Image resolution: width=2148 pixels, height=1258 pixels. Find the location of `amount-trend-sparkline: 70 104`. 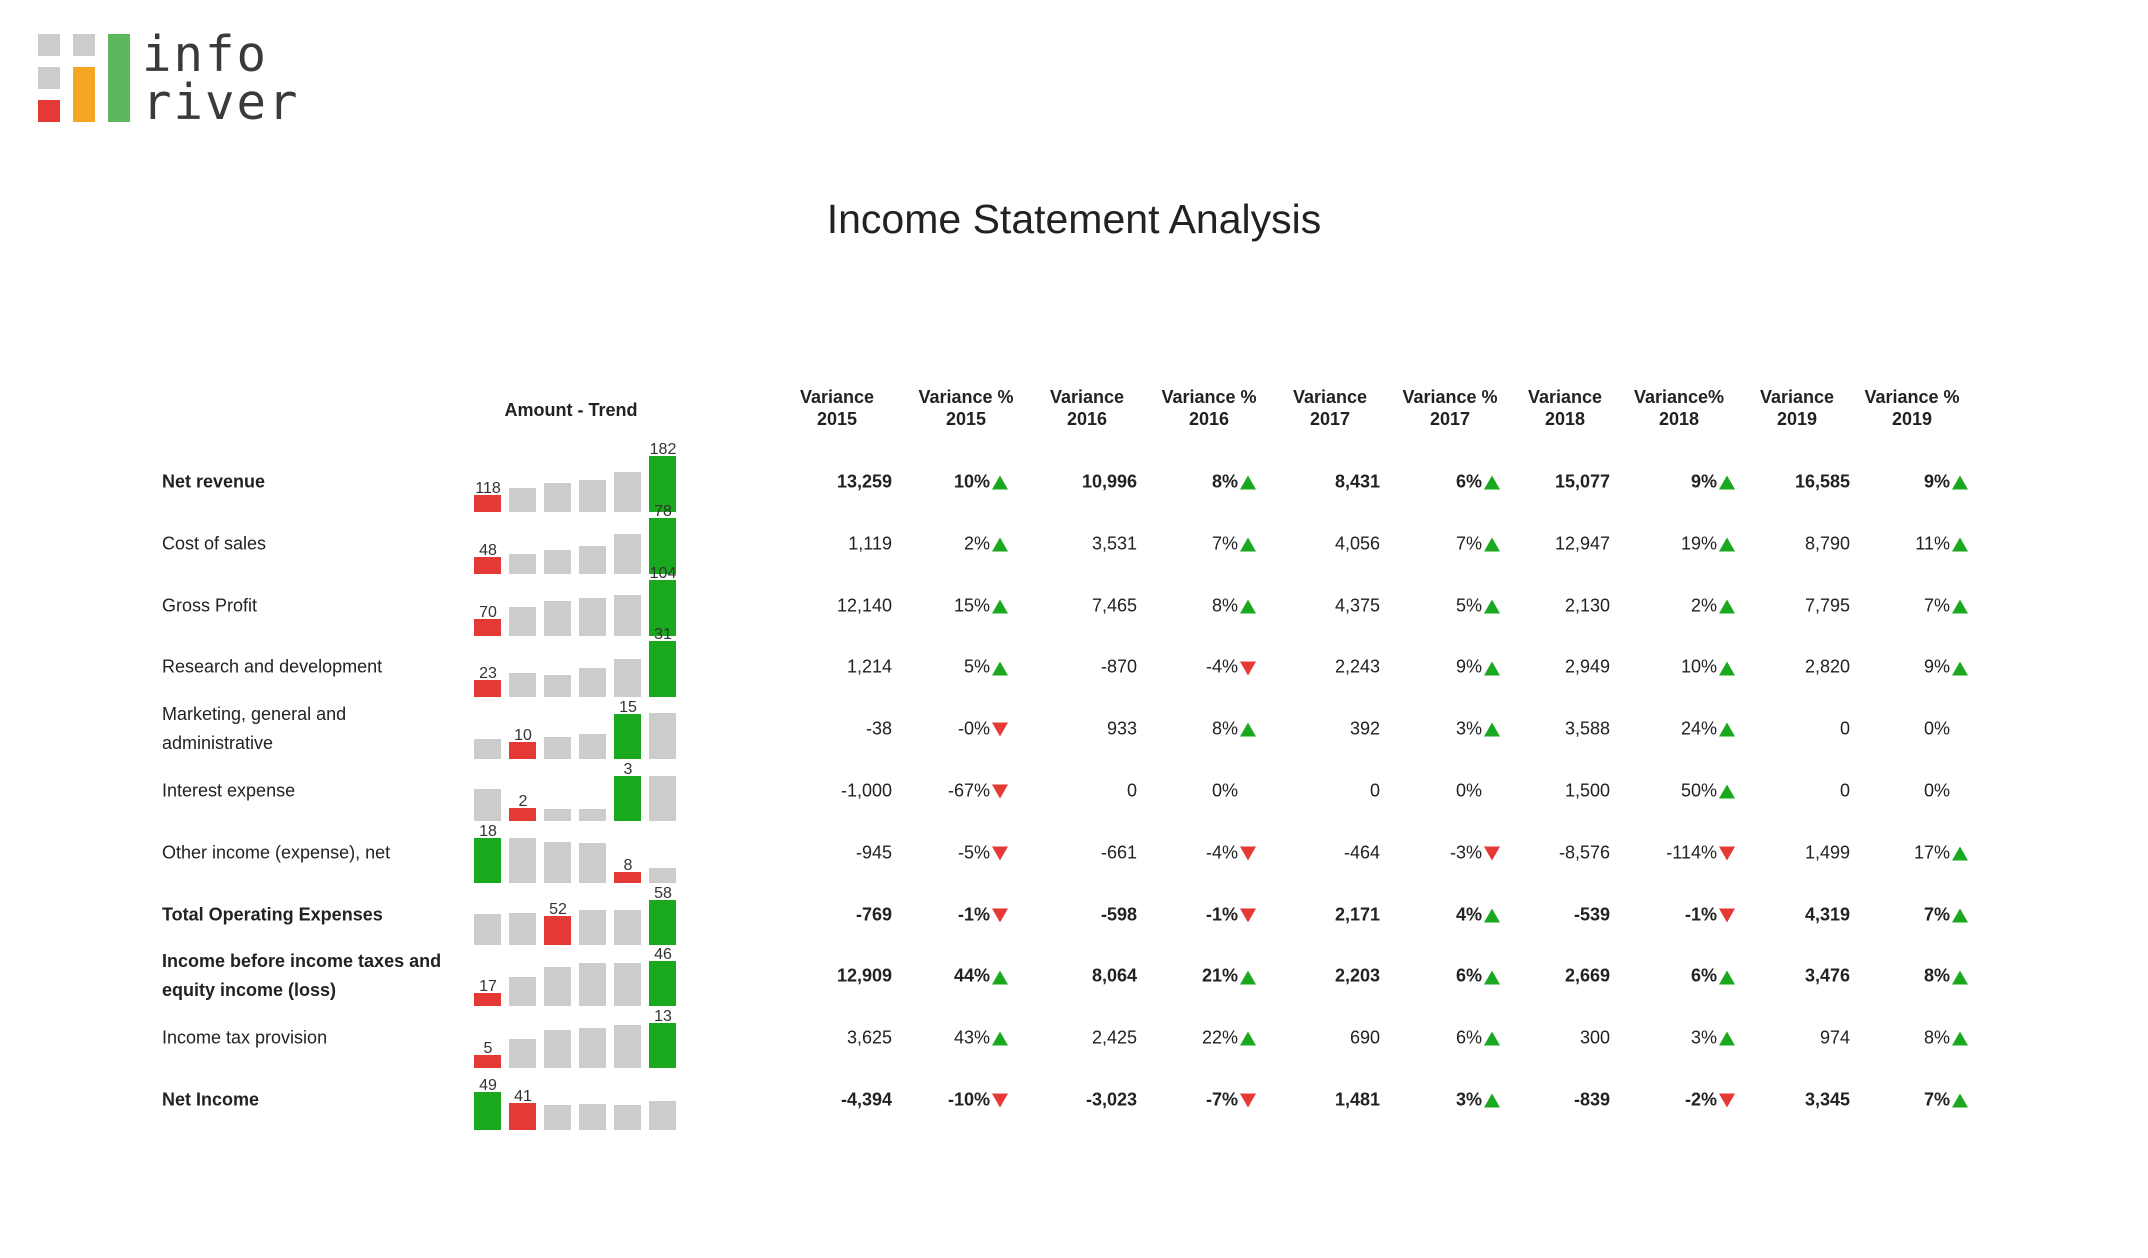

amount-trend-sparkline: 70 104 is located at coordinates (579, 600).